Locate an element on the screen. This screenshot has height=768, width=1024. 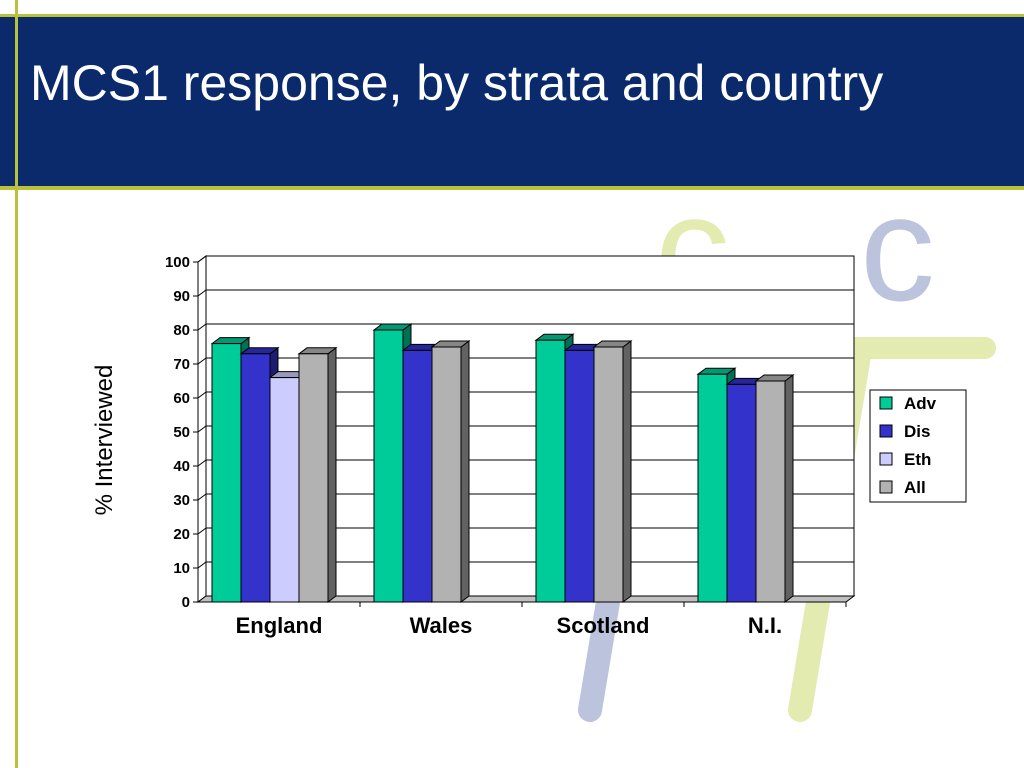
y-tick-label: 90 is located at coordinates (181, 296).